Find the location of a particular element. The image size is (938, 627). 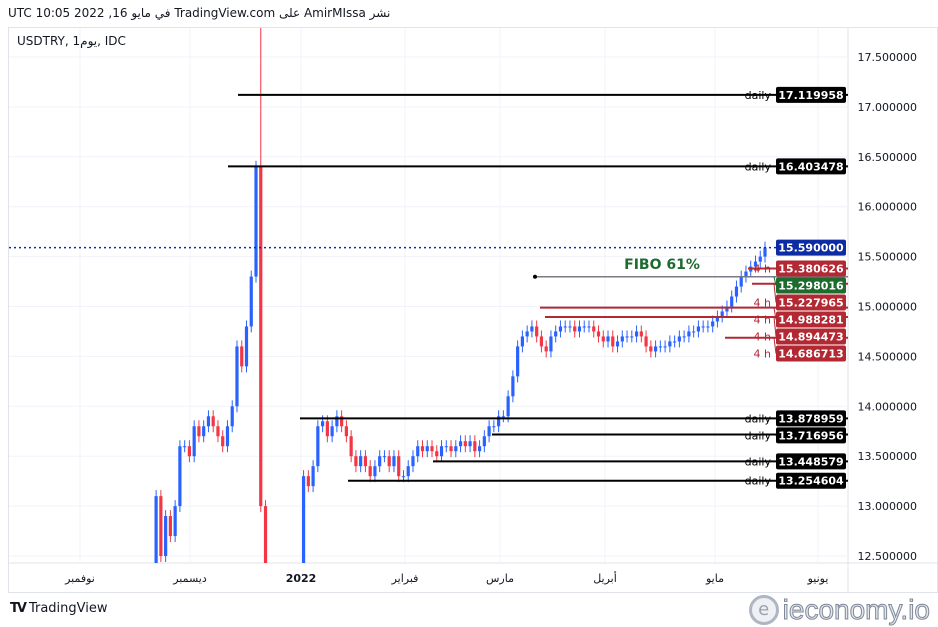

level-price-label: 13.254604 is located at coordinates (811, 481).